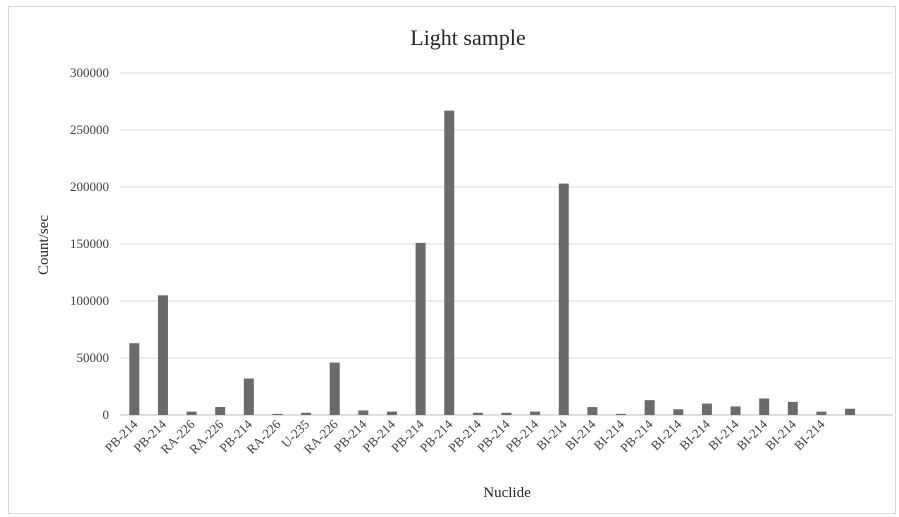 The image size is (899, 517). Describe the element at coordinates (106, 414) in the screenshot. I see `y-tick-label: 0` at that location.